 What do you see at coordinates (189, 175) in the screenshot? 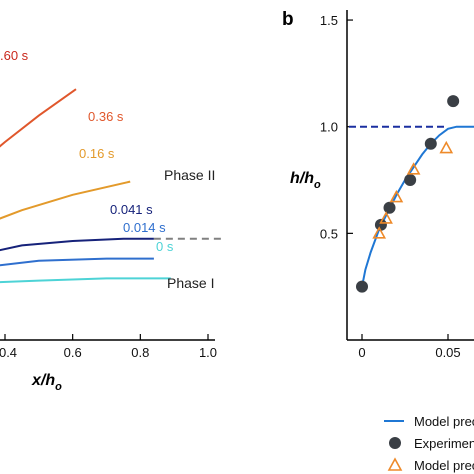
I see `phase-ii-label: Phase II` at bounding box center [189, 175].